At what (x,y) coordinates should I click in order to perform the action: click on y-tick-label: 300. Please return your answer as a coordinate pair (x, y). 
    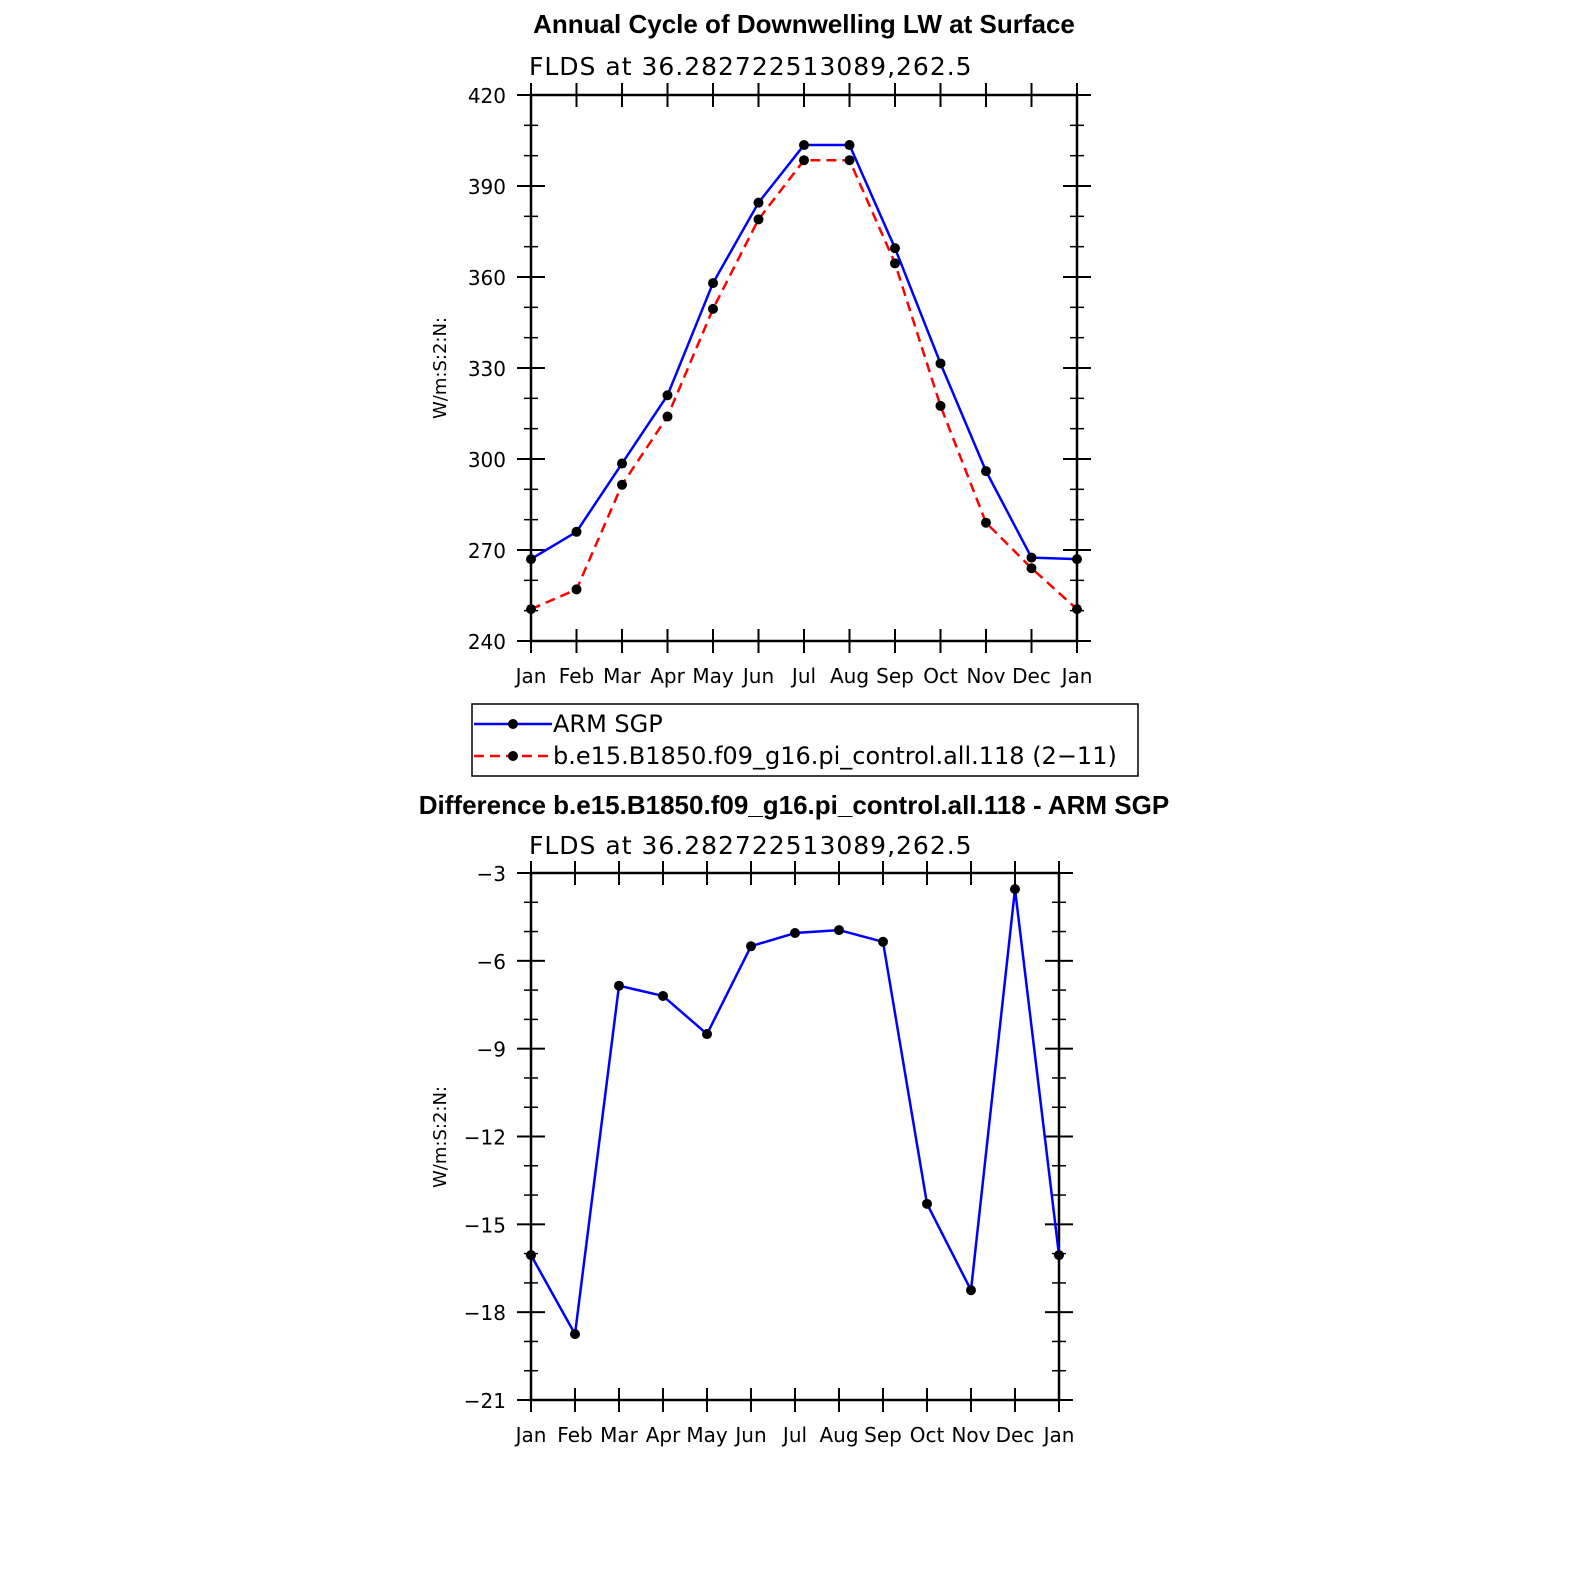
    Looking at the image, I should click on (487, 460).